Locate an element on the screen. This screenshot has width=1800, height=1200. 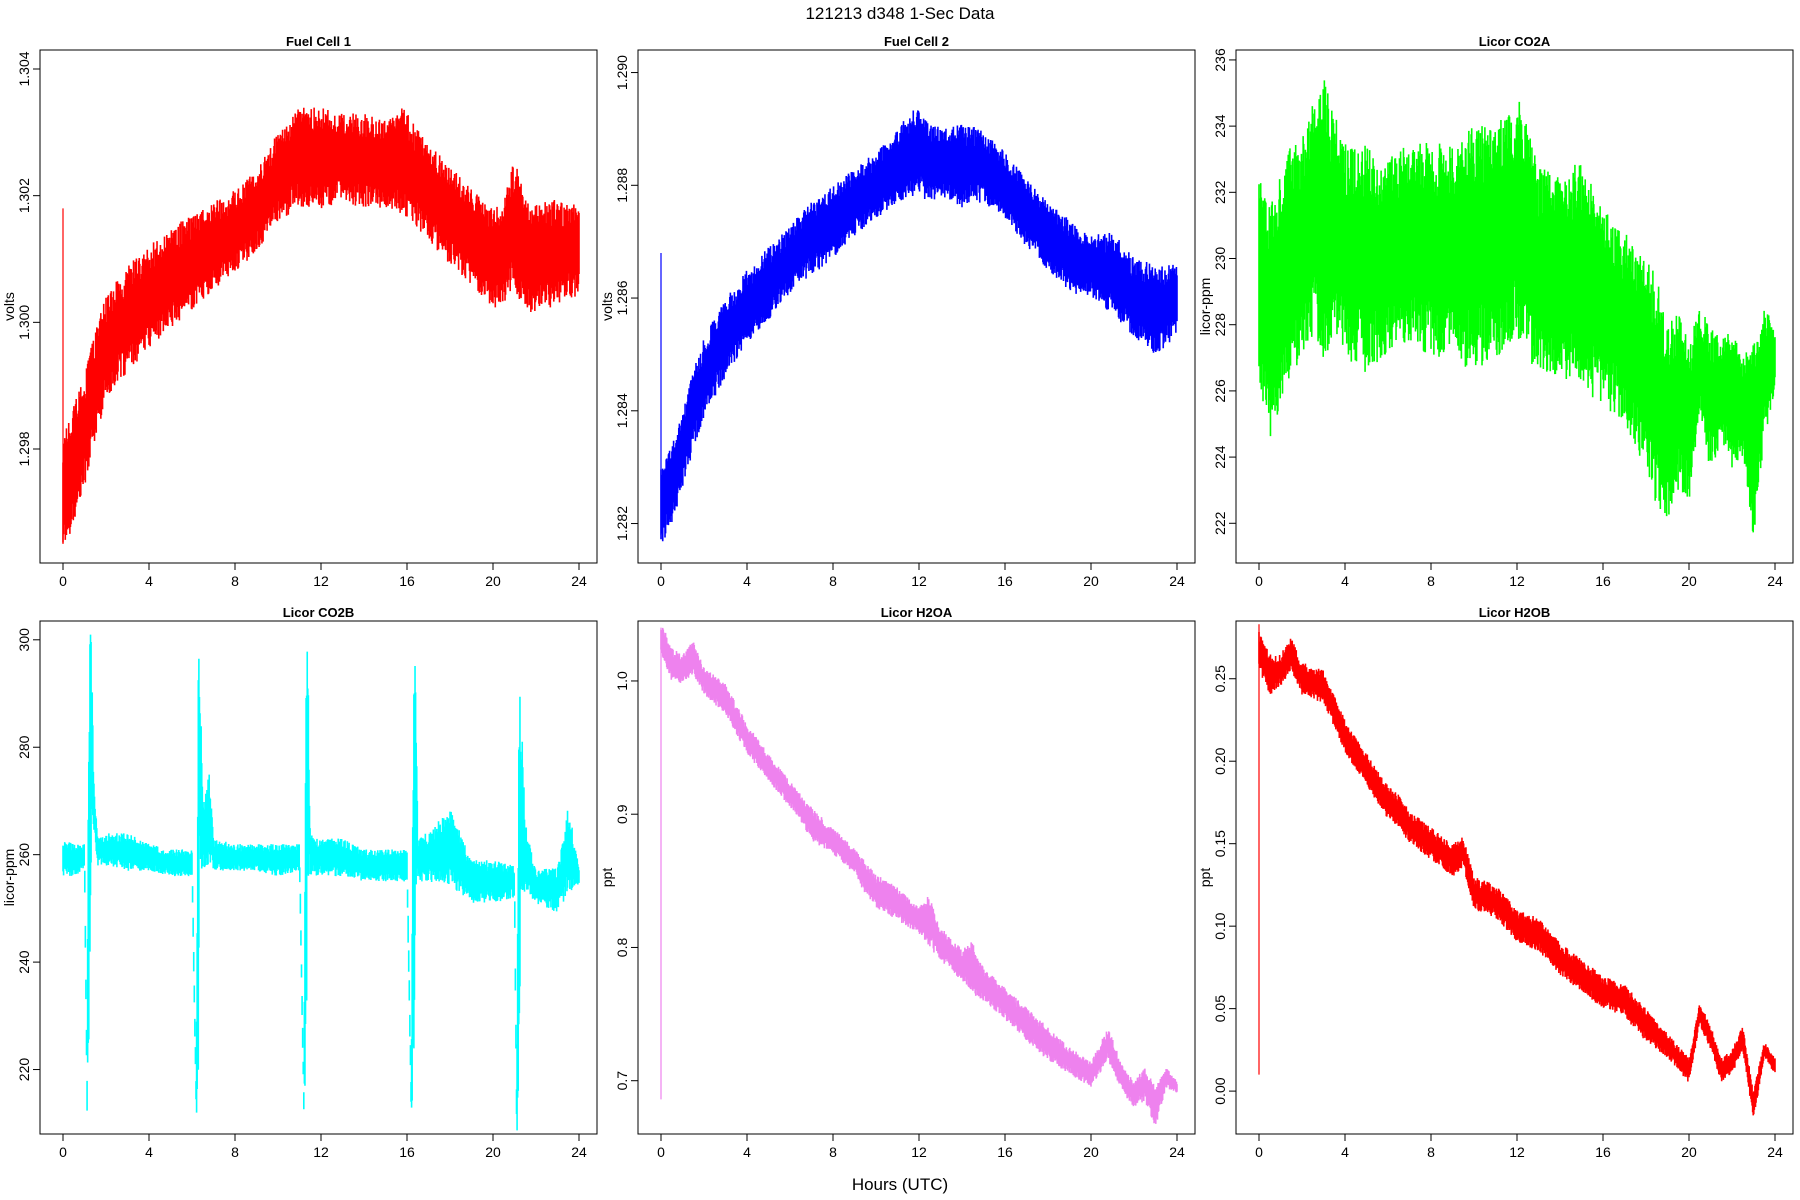
y-tick-label: 0.25 is located at coordinates (1220, 678).